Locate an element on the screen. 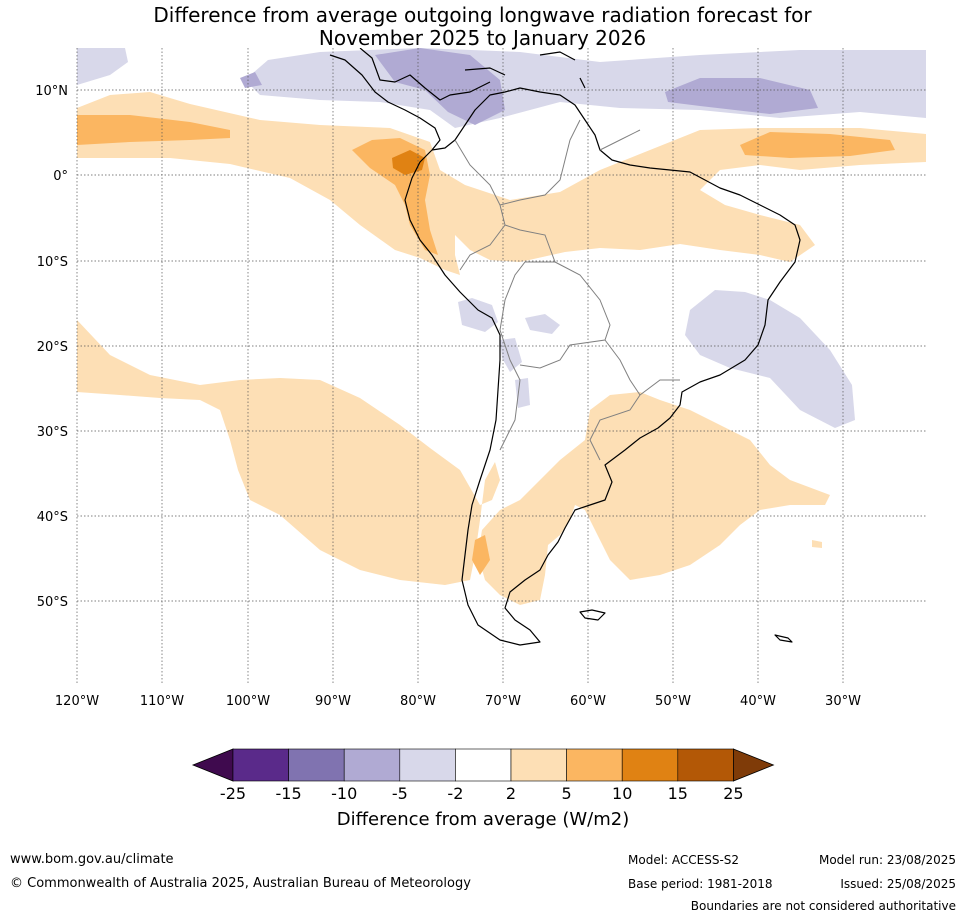  lon-label: 100°W is located at coordinates (248, 701).